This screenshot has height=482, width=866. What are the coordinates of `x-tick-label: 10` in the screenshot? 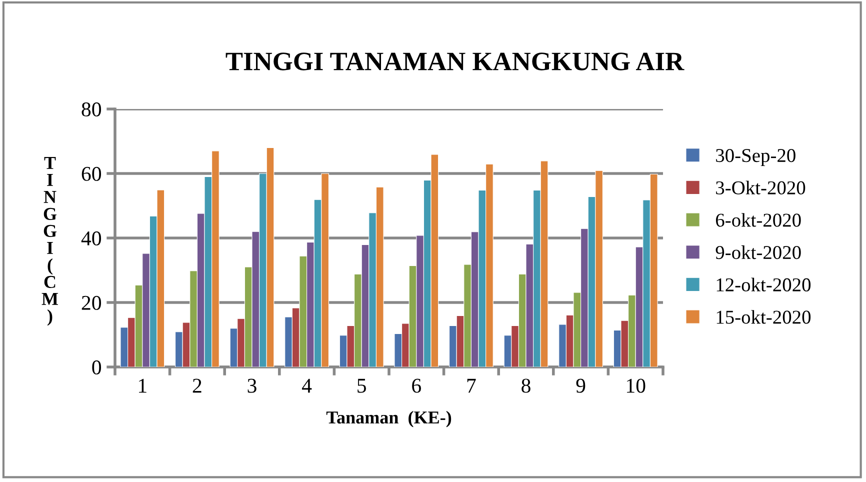 It's located at (636, 385).